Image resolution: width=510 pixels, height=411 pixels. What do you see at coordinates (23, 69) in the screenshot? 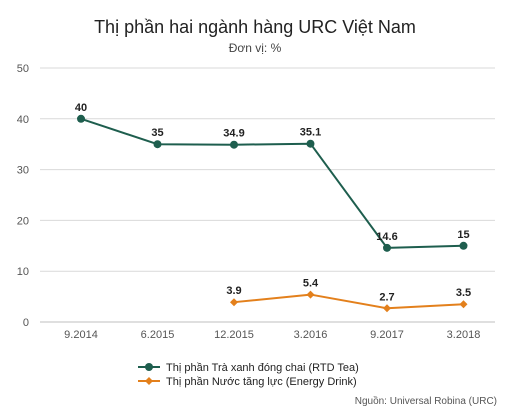
I see `y-tick-label: 50` at bounding box center [23, 69].